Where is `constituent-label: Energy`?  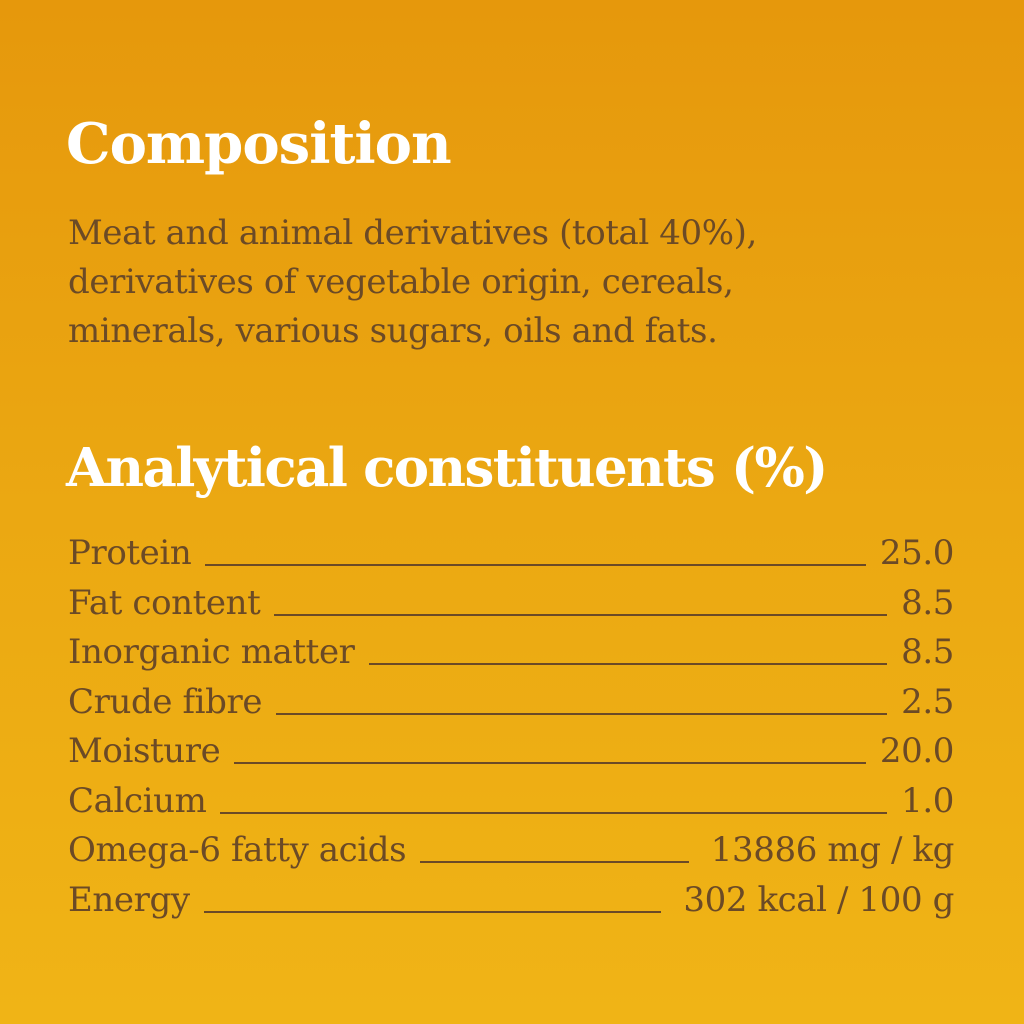 constituent-label: Energy is located at coordinates (129, 899).